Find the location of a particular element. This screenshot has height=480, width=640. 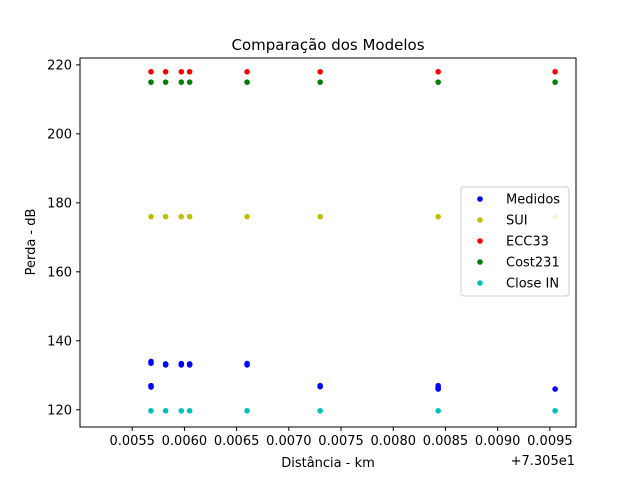

x-tick-label: 0.0080 is located at coordinates (394, 441).